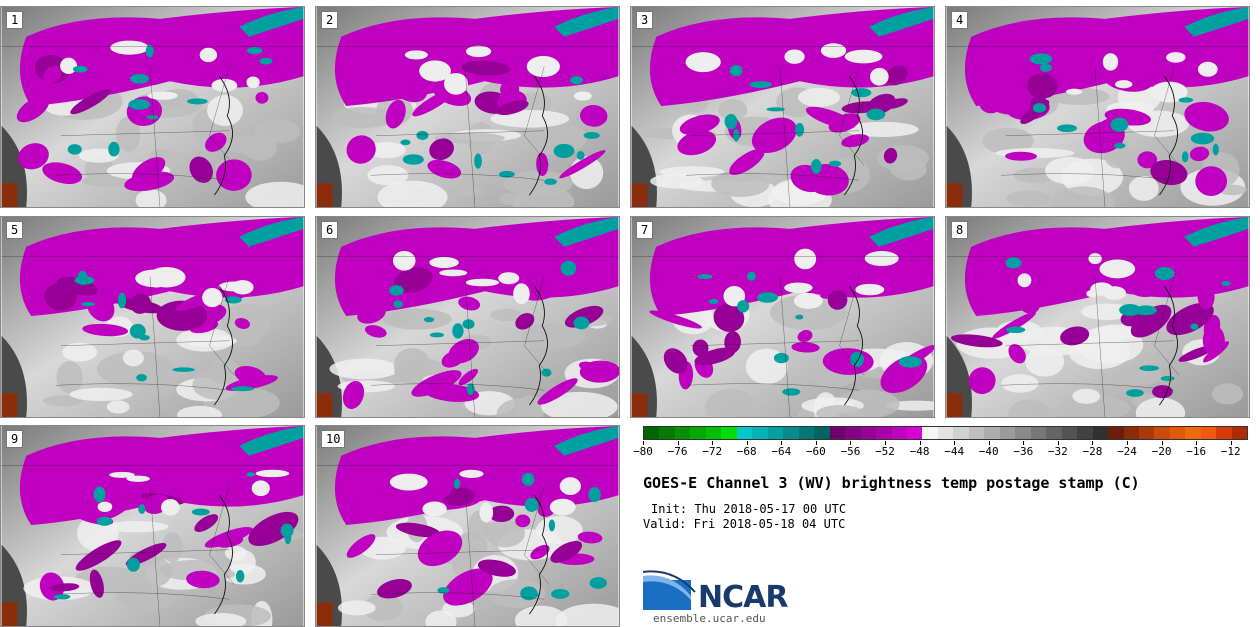 This screenshot has height=627, width=1260. I want to click on map-panel: 6, so click(467, 317).